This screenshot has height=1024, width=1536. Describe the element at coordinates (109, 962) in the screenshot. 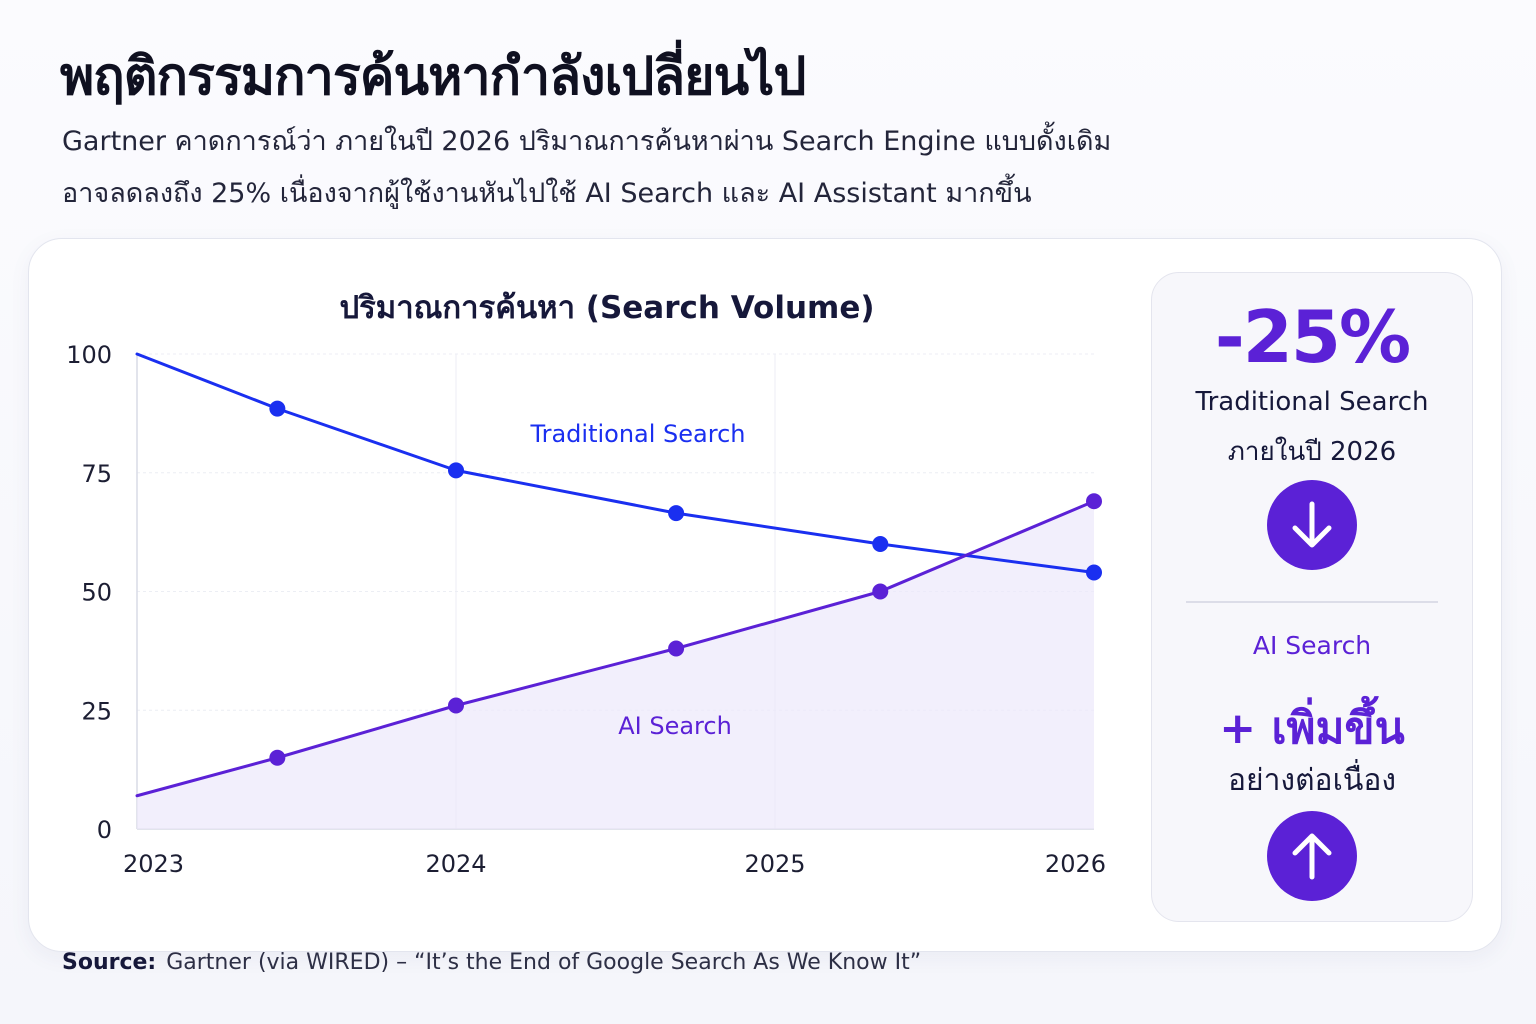

I see `source-label: Source:` at that location.